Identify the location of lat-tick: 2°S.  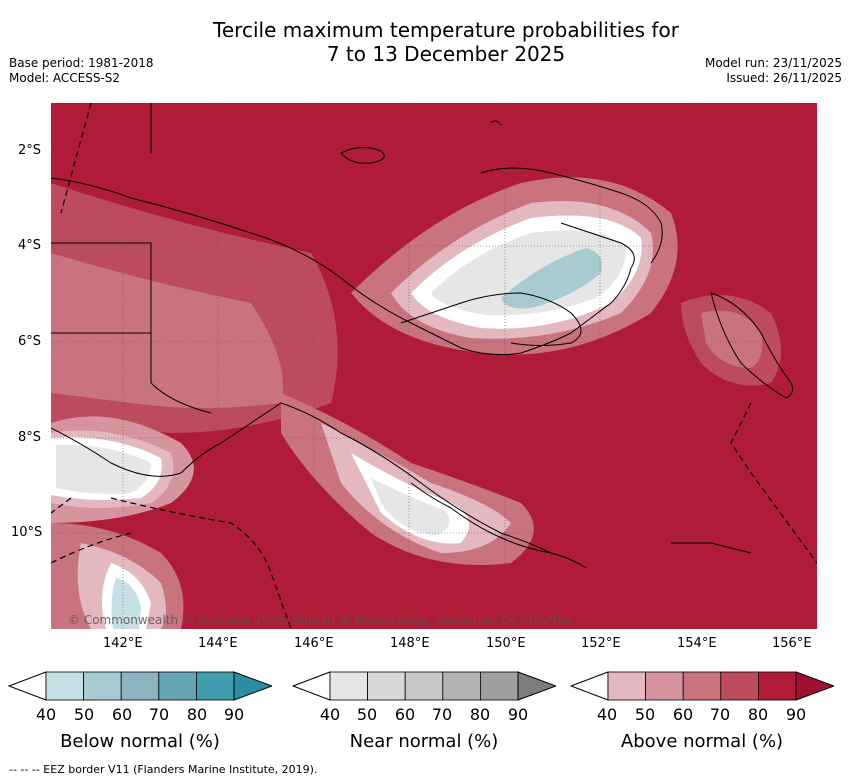
(30, 150).